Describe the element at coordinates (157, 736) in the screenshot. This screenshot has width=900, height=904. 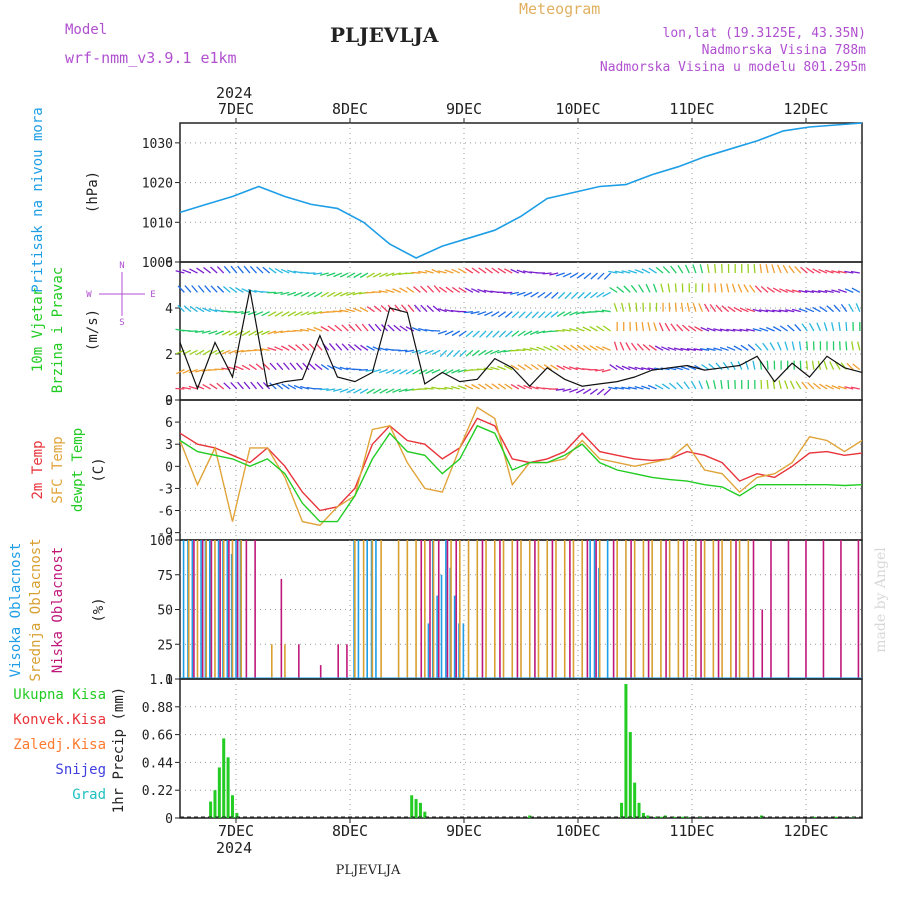
I see `ytick-label-precip-3: 0.66` at that location.